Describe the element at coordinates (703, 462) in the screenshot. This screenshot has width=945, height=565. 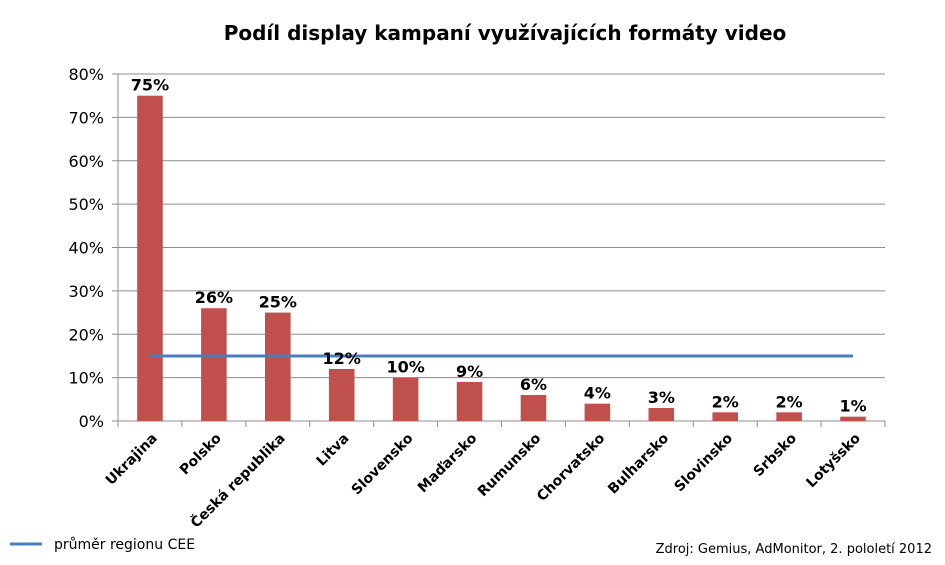
I see `x-tick-label: Slovinsko` at that location.